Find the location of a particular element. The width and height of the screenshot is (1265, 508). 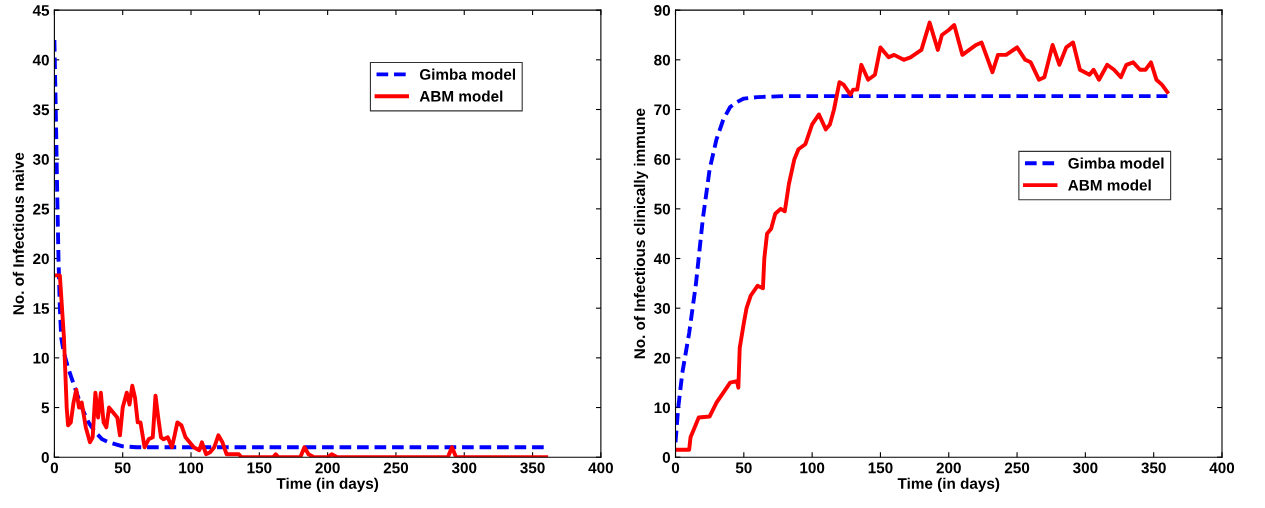

y-tick-label: 60 is located at coordinates (662, 159).